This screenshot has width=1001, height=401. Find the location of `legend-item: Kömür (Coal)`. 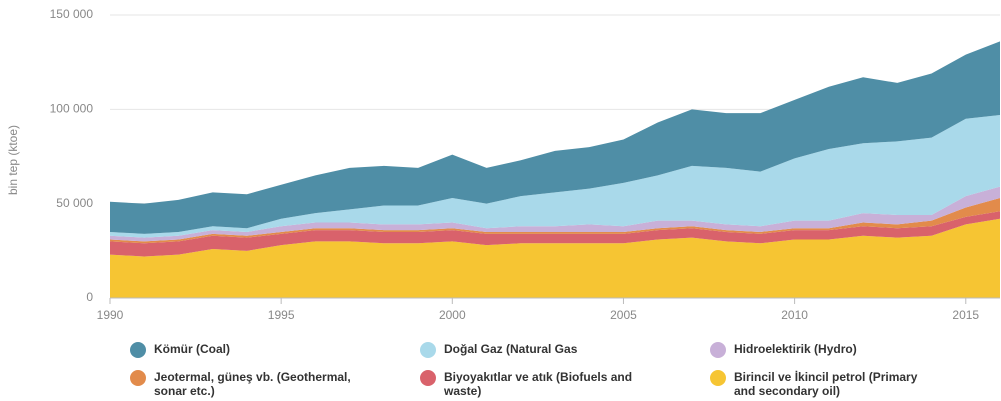

legend-item: Kömür (Coal) is located at coordinates (275, 356).